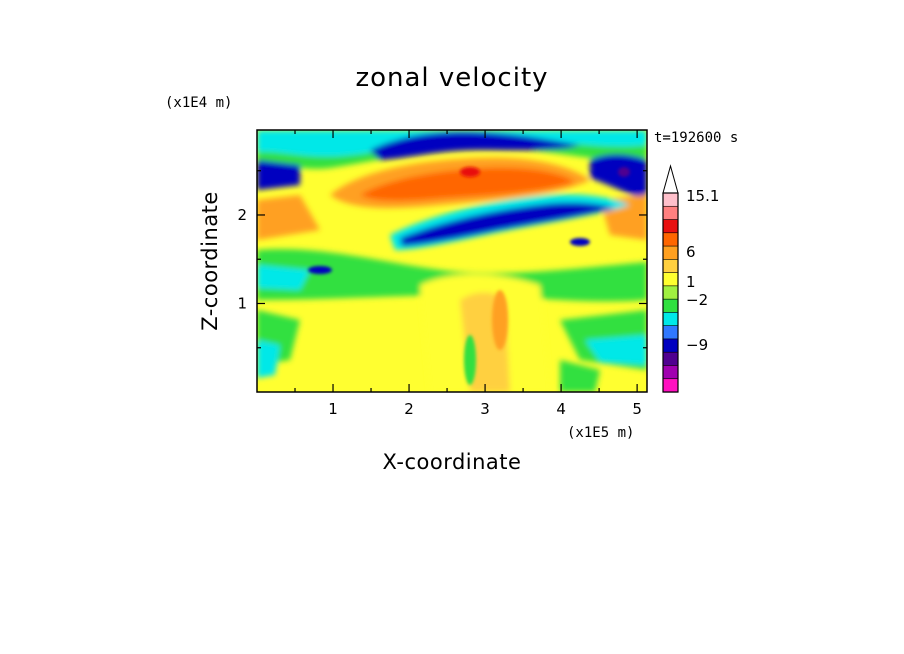  What do you see at coordinates (691, 252) in the screenshot?
I see `colorbar-label: 6` at bounding box center [691, 252].